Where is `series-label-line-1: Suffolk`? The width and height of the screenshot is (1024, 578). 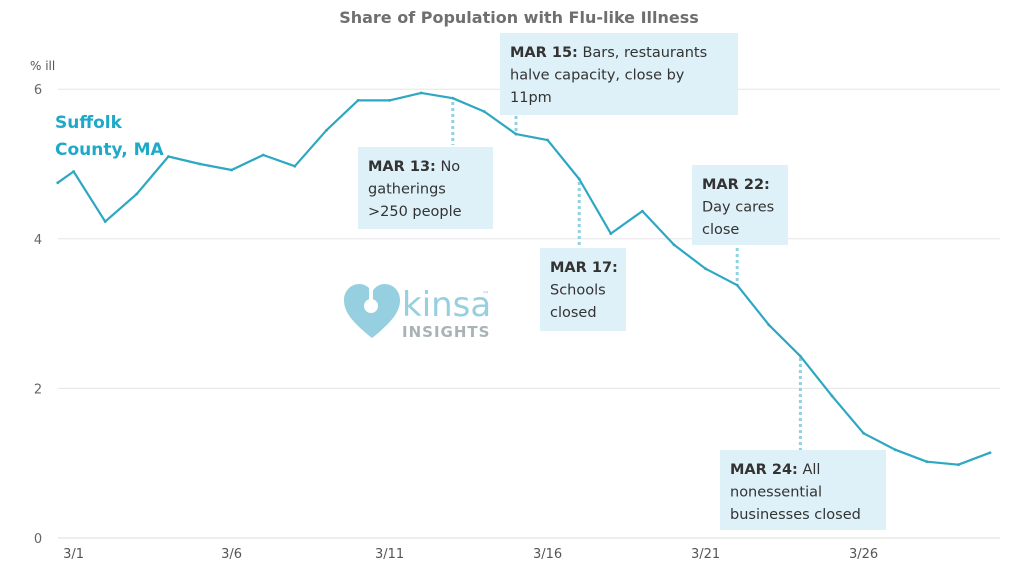
series-label-line-1: Suffolk is located at coordinates (89, 123).